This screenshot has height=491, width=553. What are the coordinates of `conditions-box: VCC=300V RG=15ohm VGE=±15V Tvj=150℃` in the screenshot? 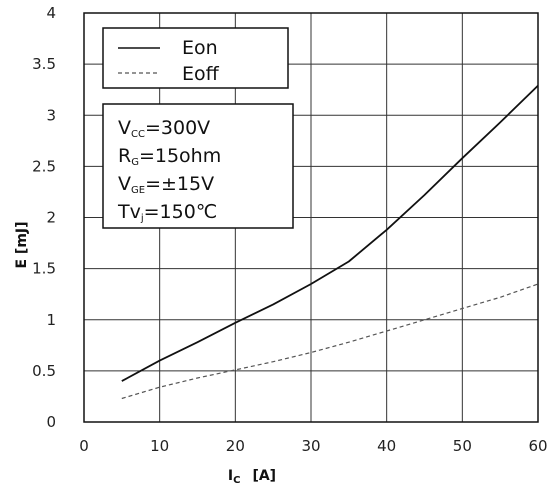 It's located at (198, 166).